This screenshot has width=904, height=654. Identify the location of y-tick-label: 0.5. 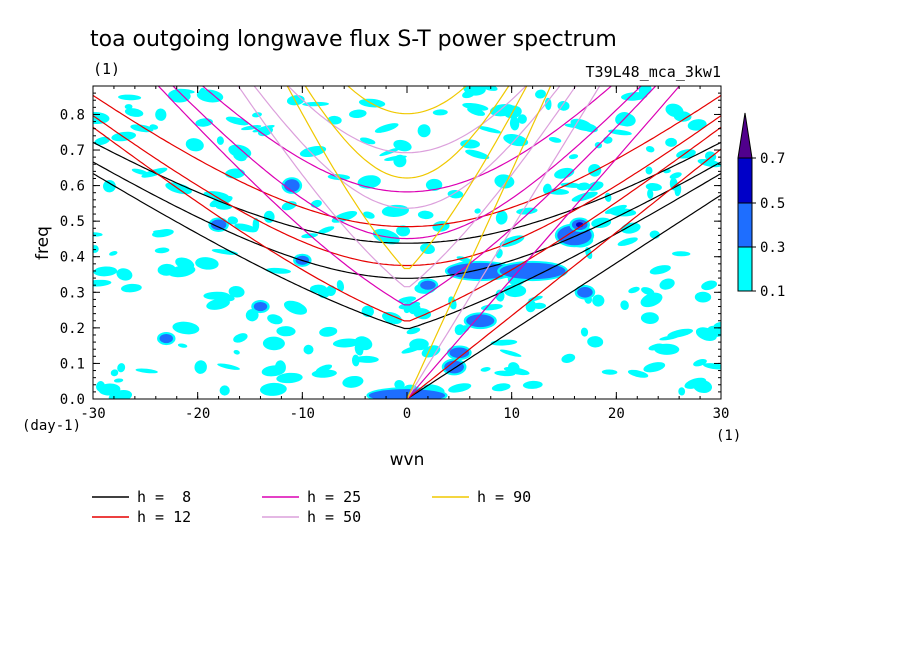
(72, 222).